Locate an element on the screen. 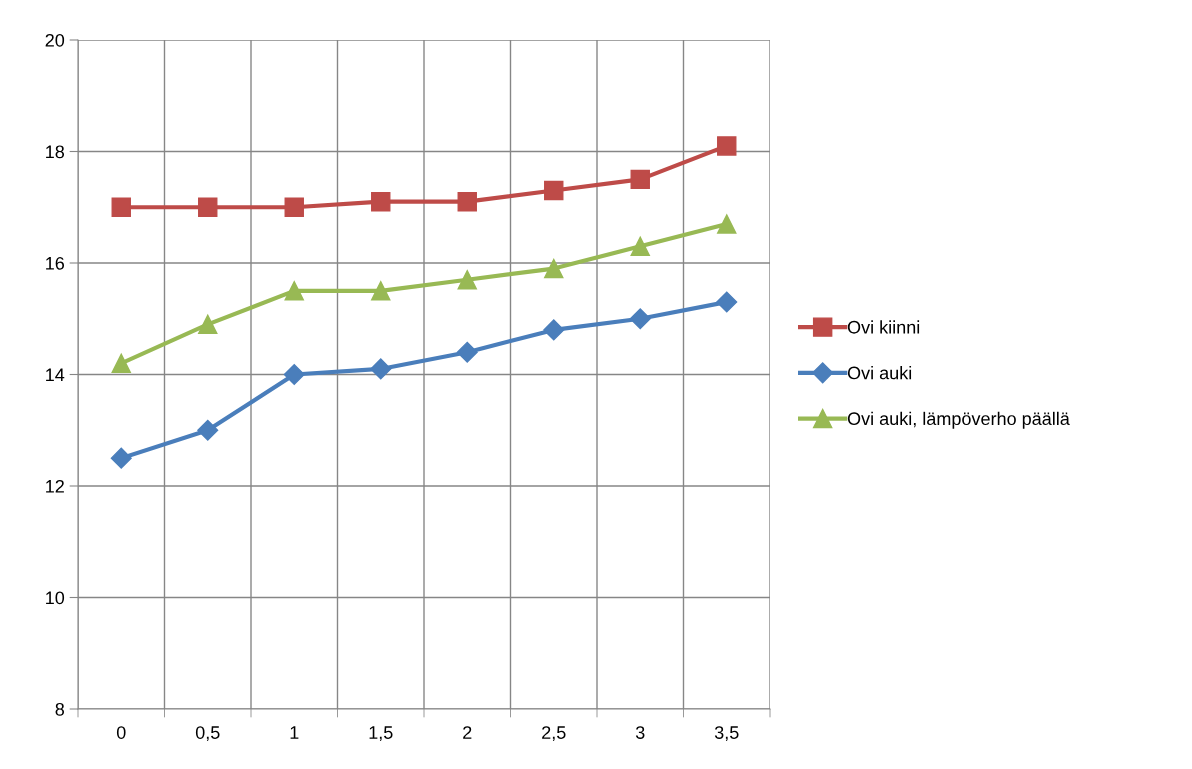 Image resolution: width=1192 pixels, height=769 pixels. y-tick-label: 20 is located at coordinates (55, 40).